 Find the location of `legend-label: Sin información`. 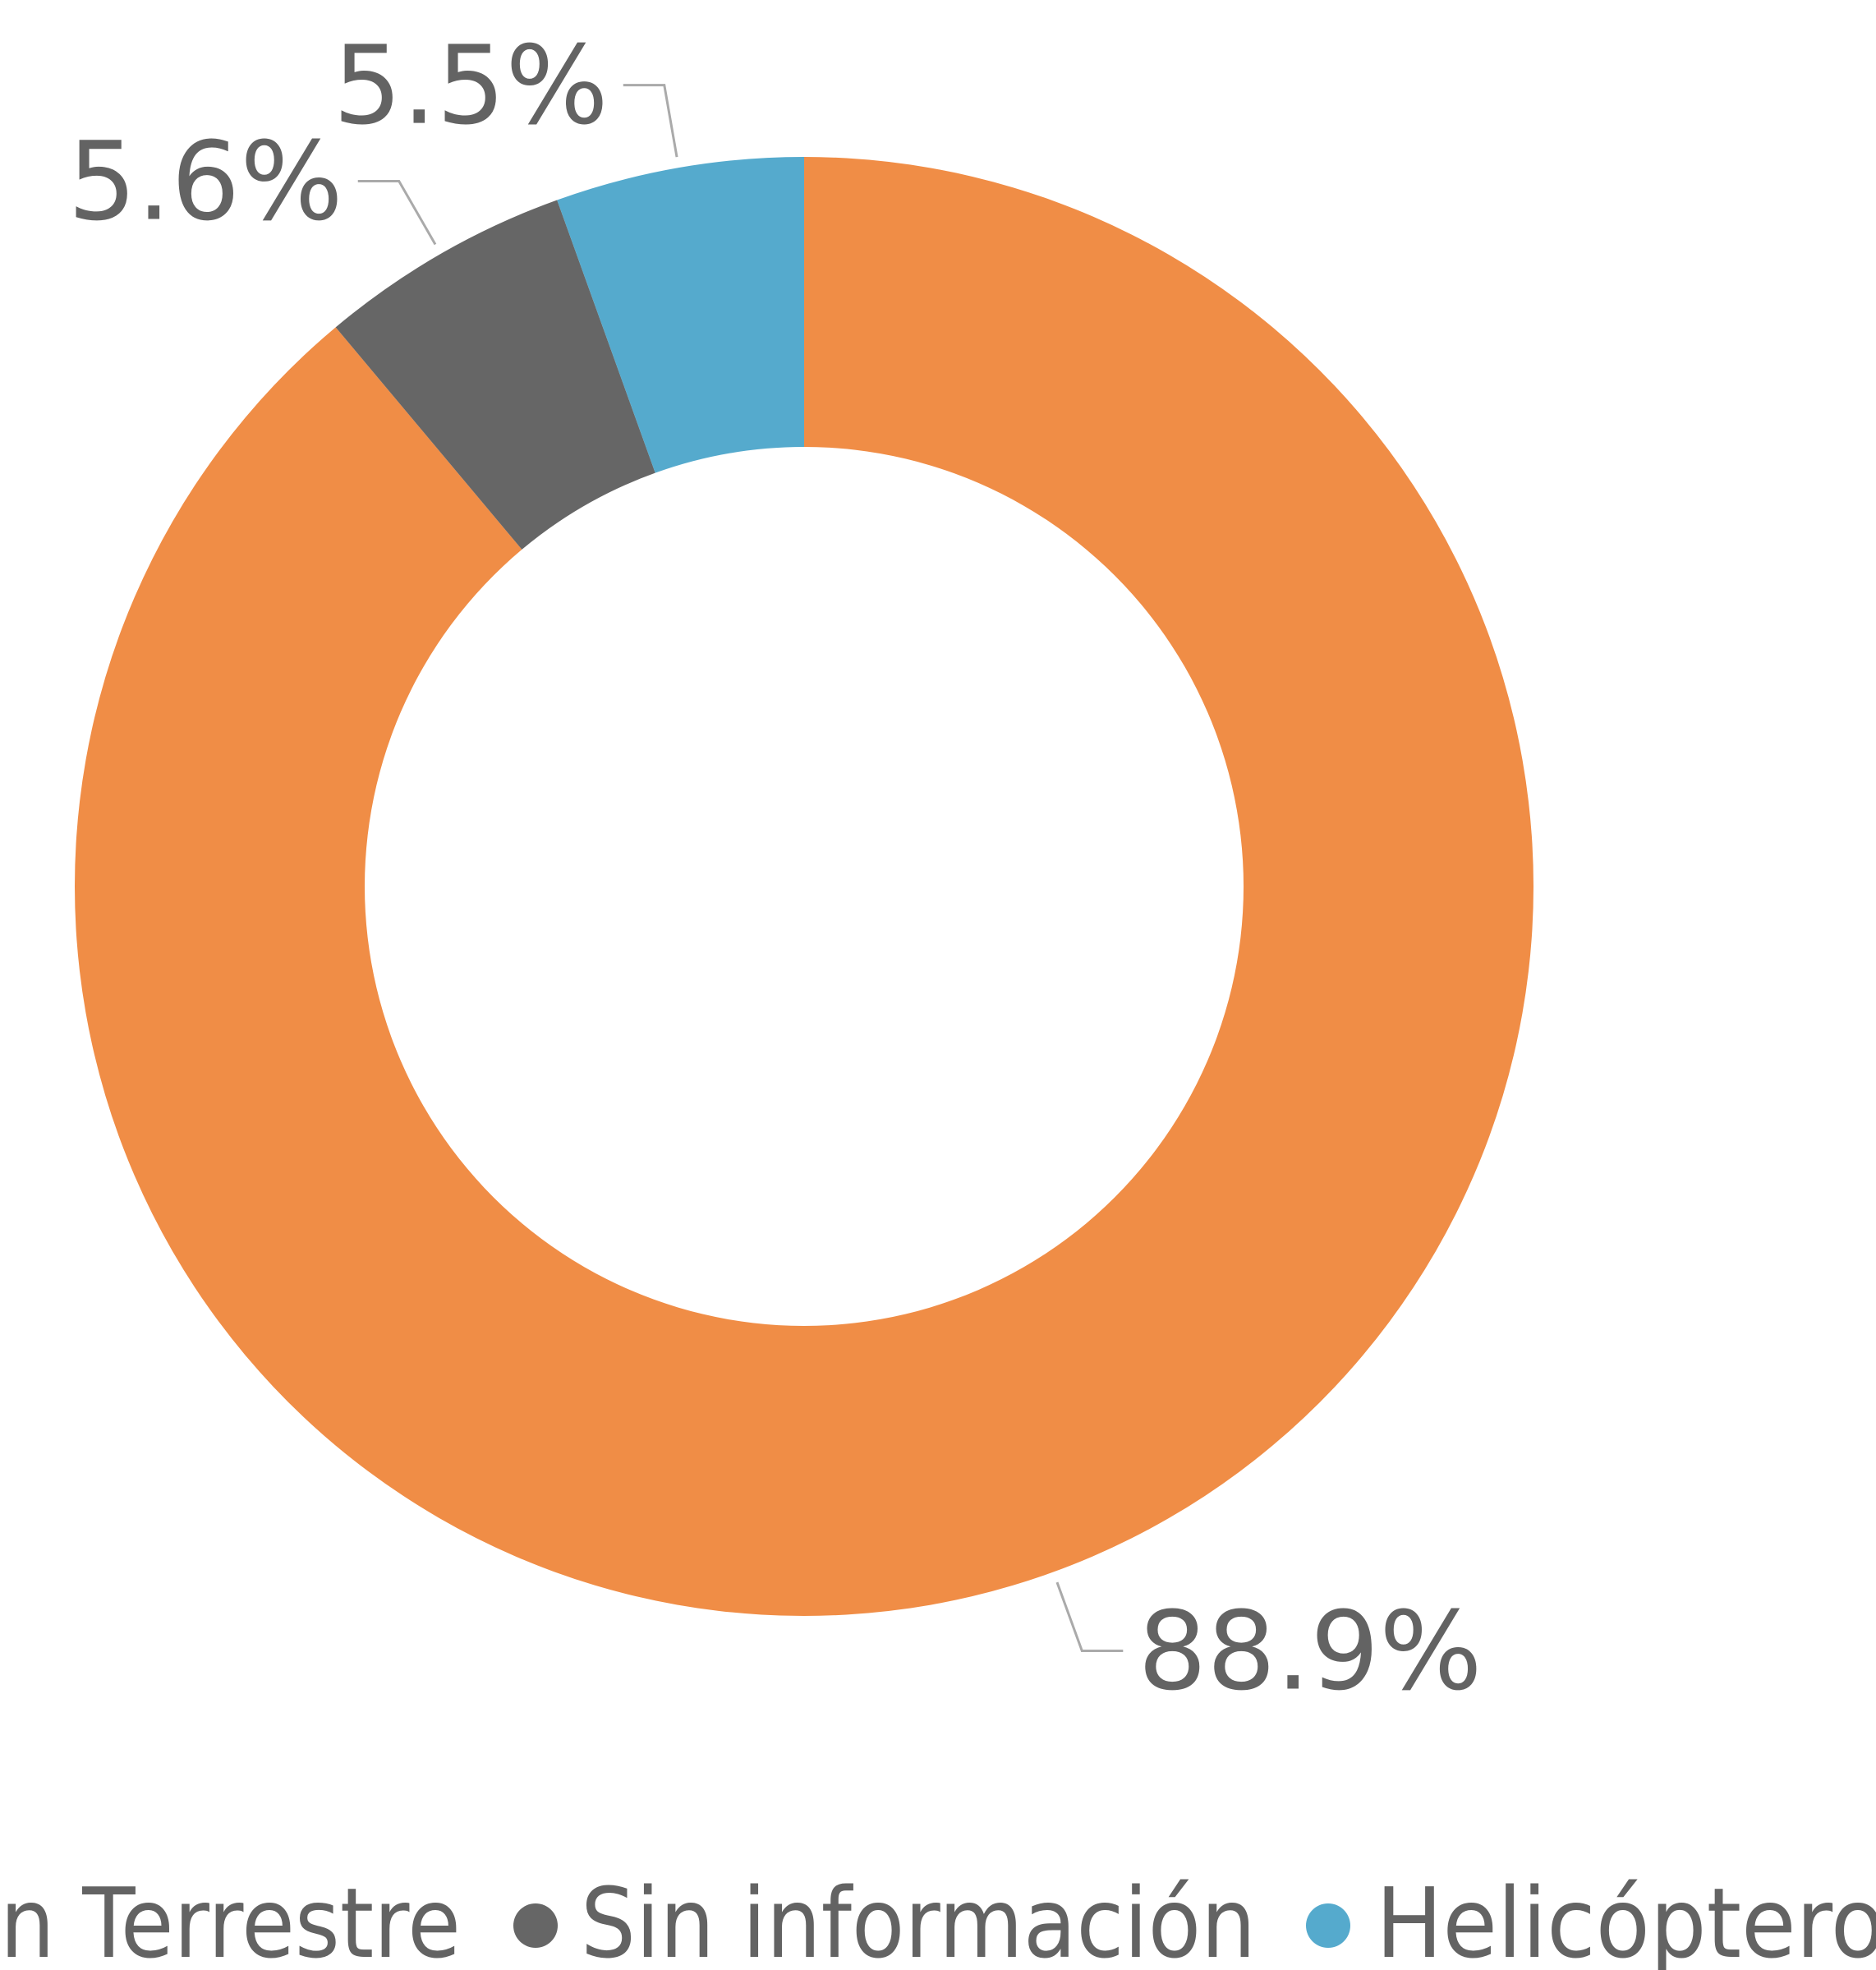

legend-label: Sin información is located at coordinates (918, 1918).